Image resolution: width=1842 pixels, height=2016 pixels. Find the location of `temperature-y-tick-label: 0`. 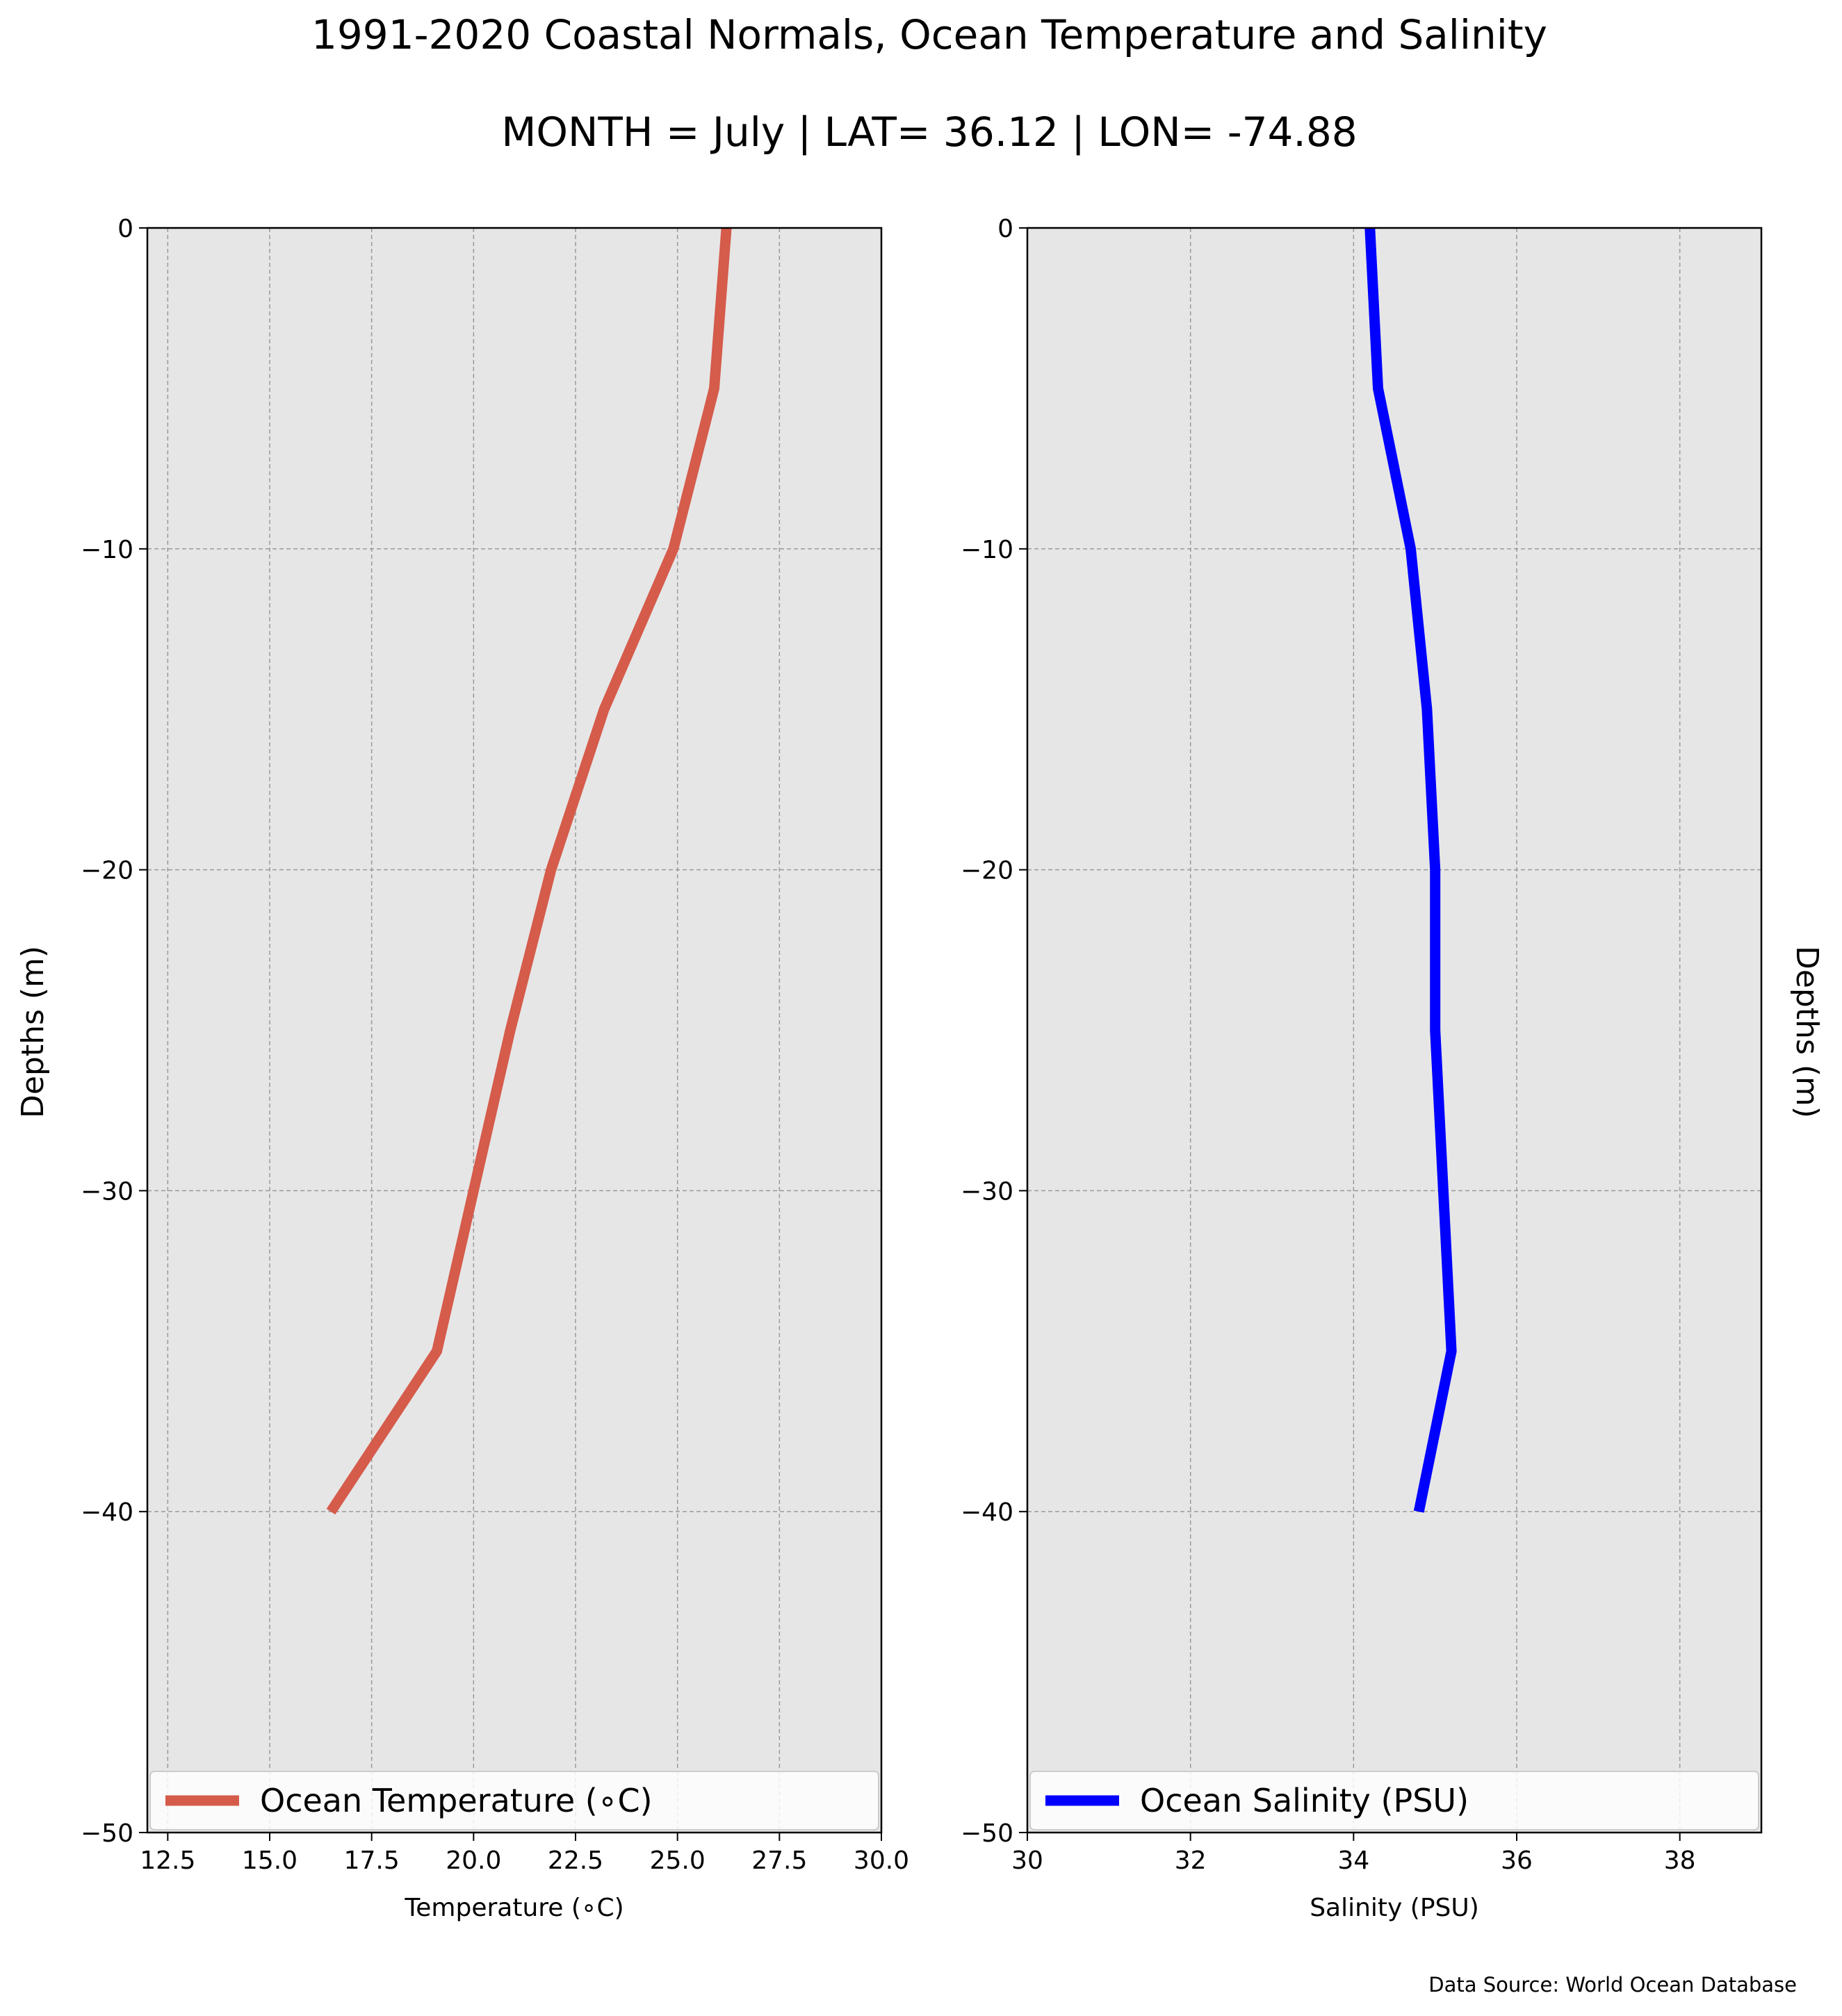

temperature-y-tick-label: 0 is located at coordinates (125, 229).